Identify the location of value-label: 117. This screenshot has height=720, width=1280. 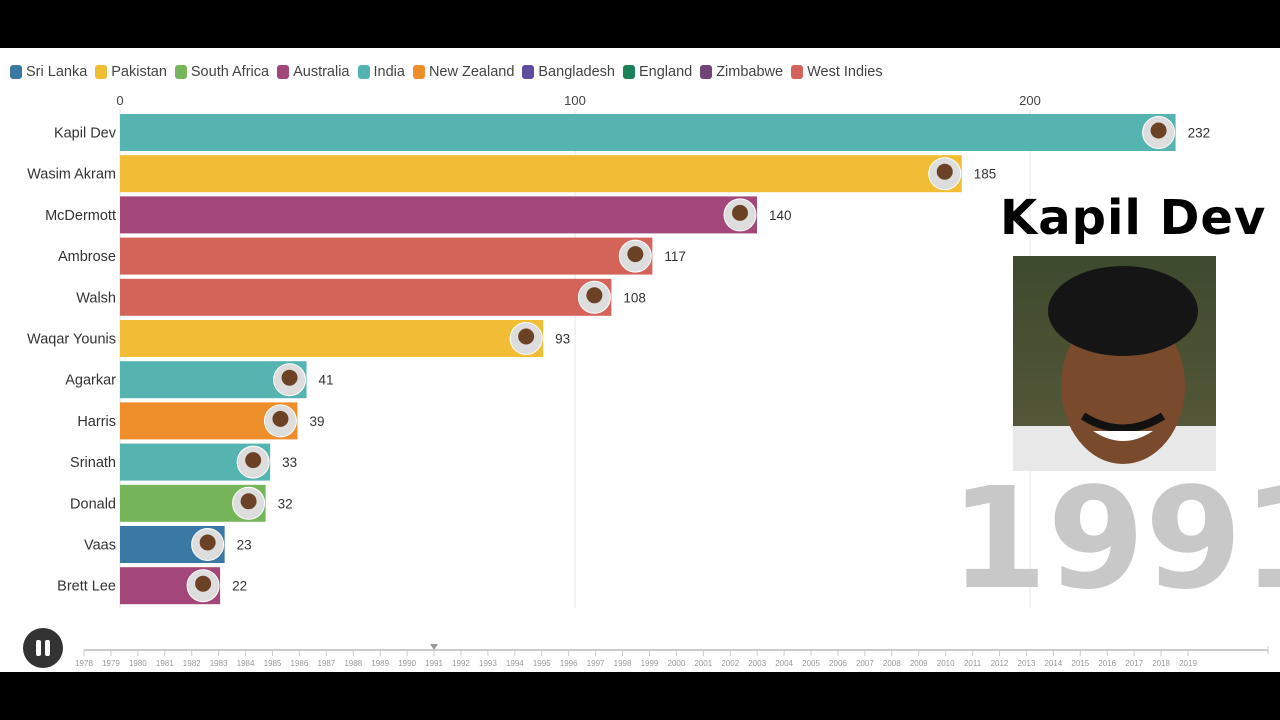
(675, 256).